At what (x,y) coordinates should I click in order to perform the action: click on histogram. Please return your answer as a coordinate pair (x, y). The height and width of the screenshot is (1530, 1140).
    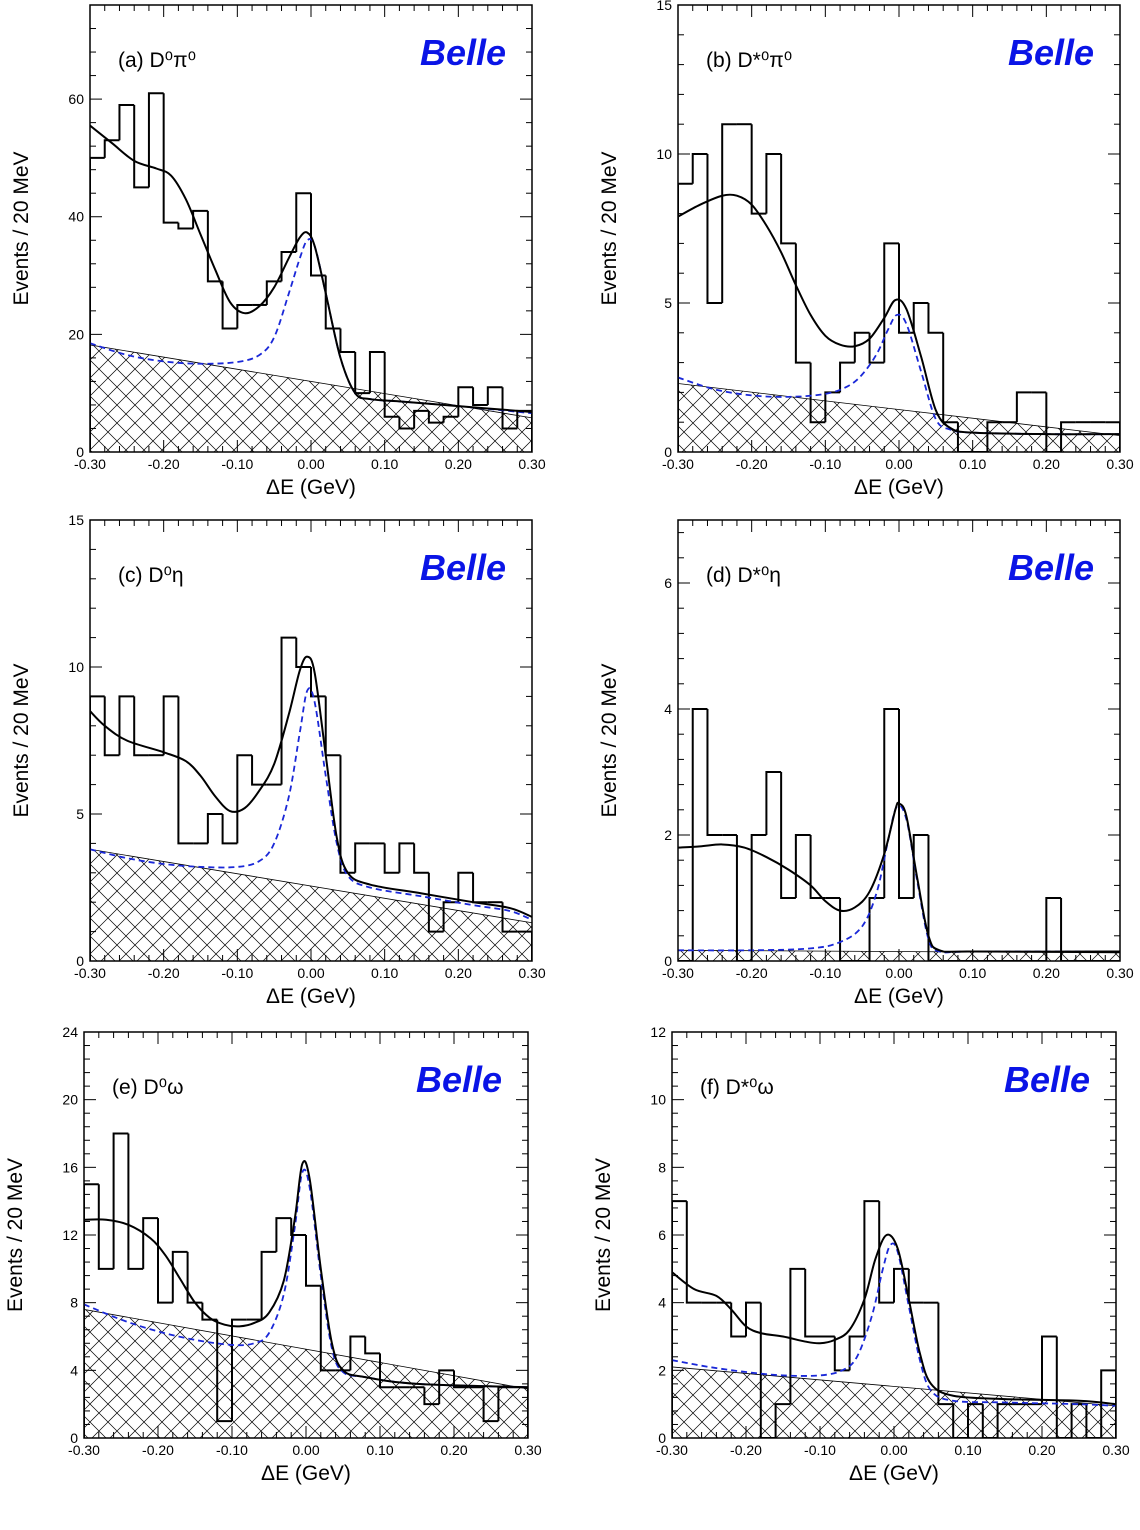
    Looking at the image, I should click on (899, 287).